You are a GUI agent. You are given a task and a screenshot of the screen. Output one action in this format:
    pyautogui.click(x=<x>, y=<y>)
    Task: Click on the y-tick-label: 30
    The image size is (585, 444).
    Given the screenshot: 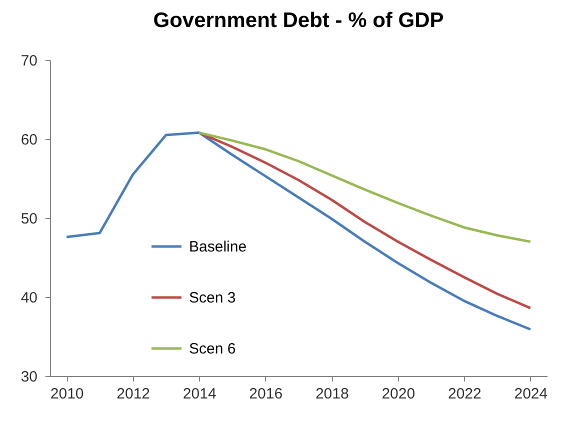 What is the action you would take?
    pyautogui.click(x=29, y=377)
    